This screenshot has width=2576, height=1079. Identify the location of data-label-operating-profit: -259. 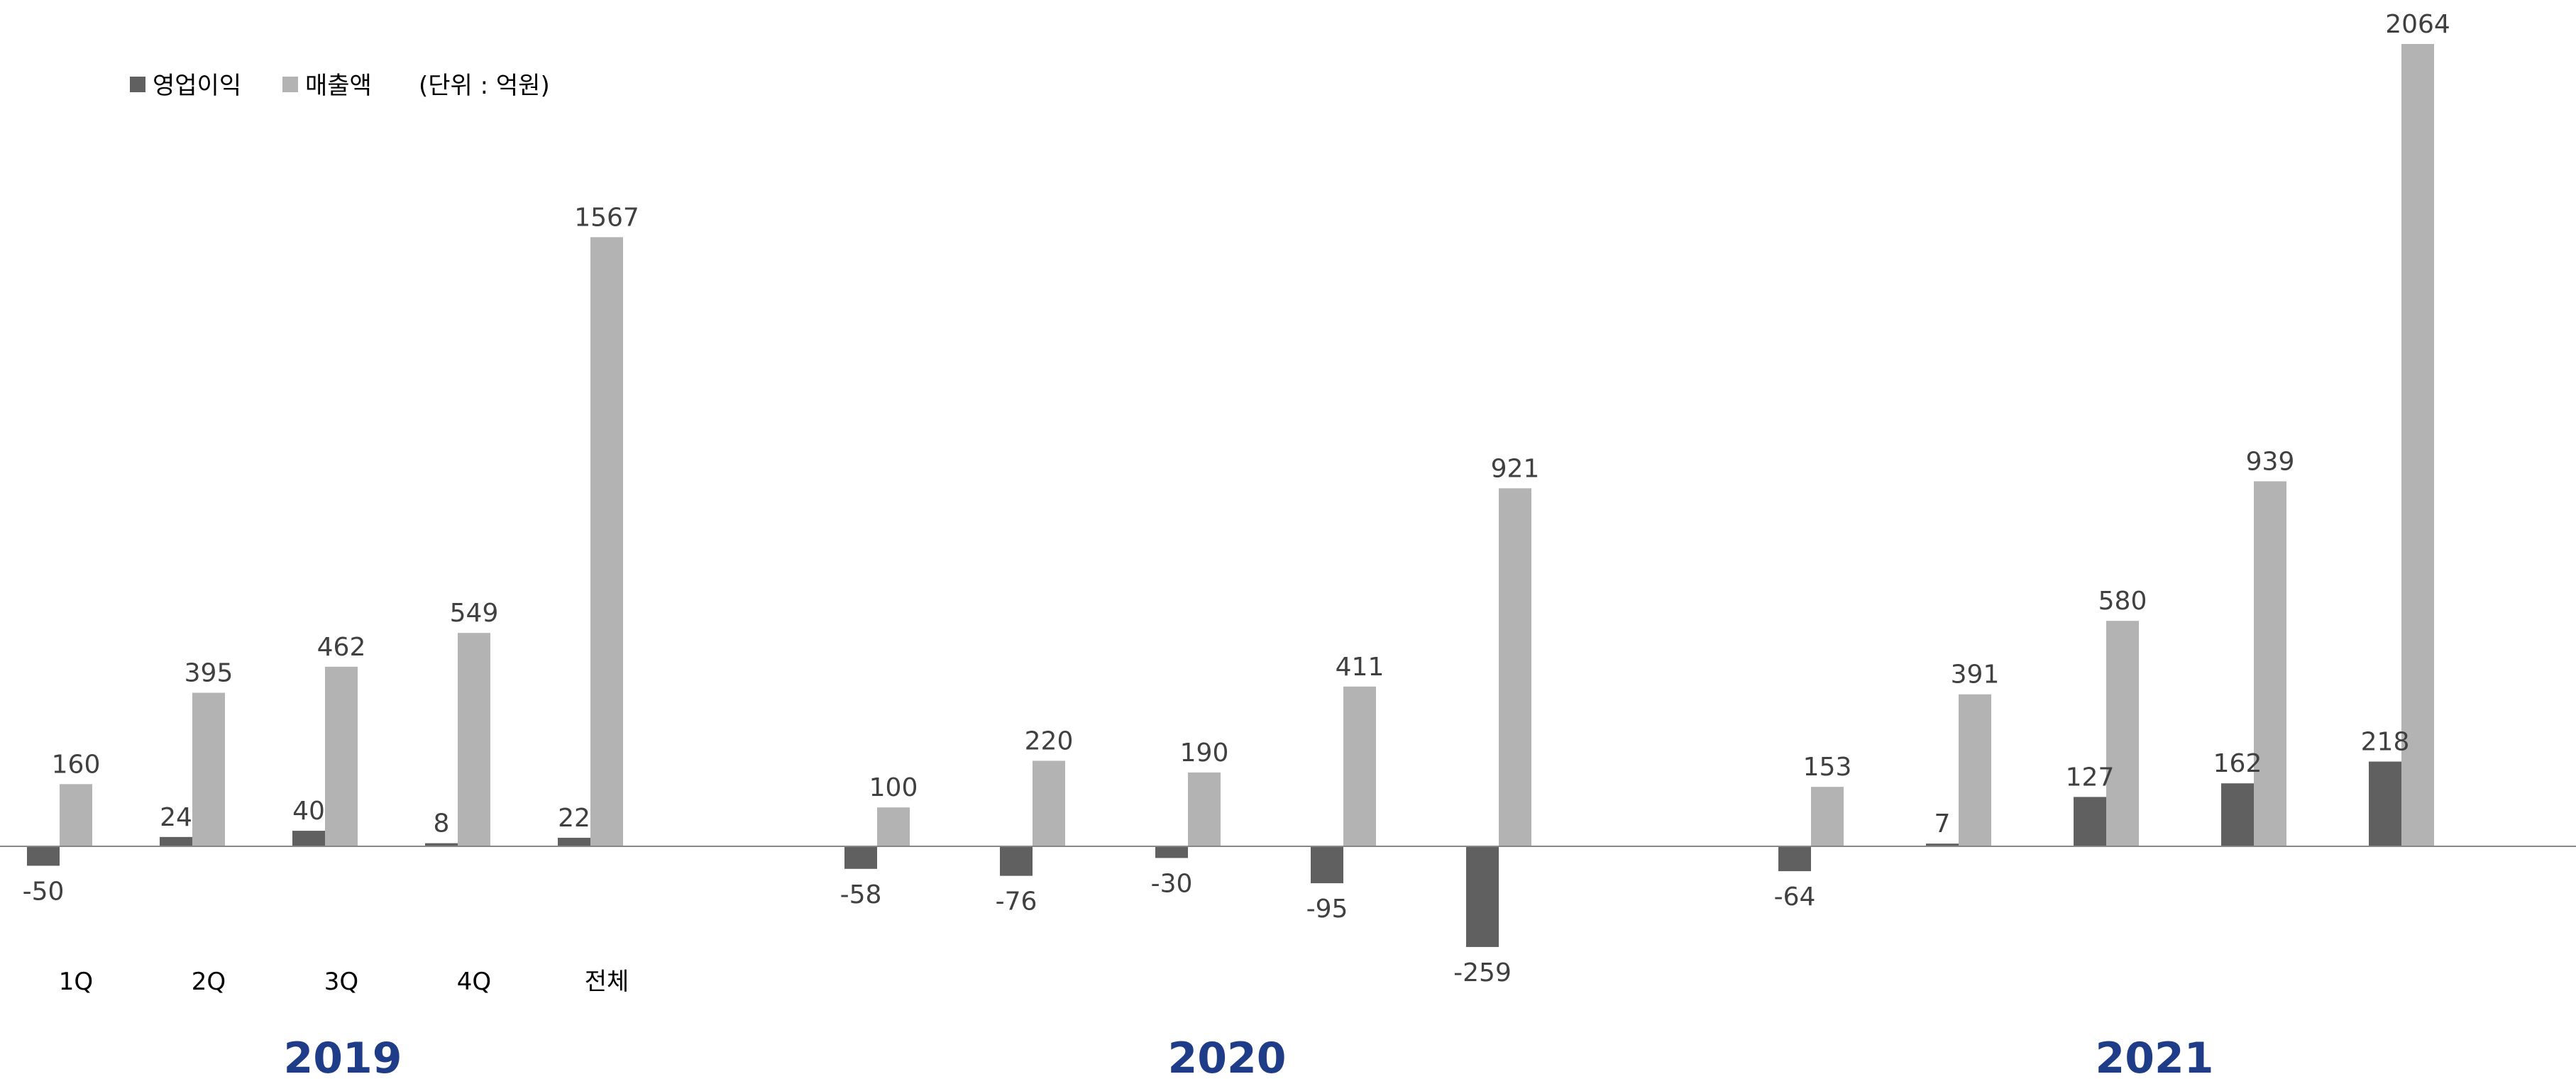
(1482, 972).